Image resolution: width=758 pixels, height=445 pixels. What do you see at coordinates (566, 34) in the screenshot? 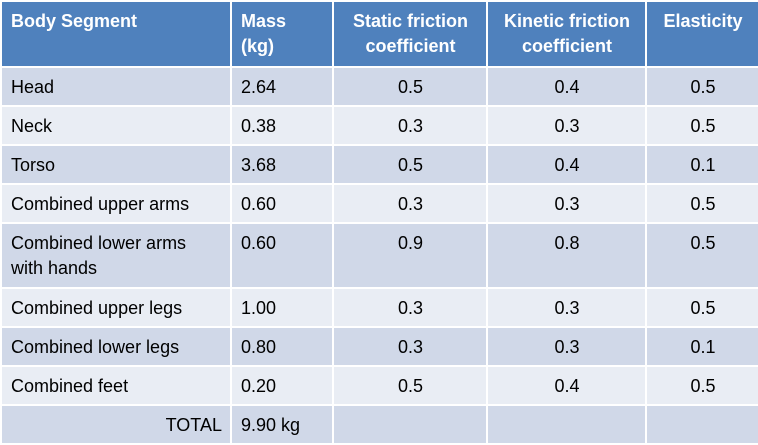
I see `header-kinetic-friction: Kinetic friction coefficient` at bounding box center [566, 34].